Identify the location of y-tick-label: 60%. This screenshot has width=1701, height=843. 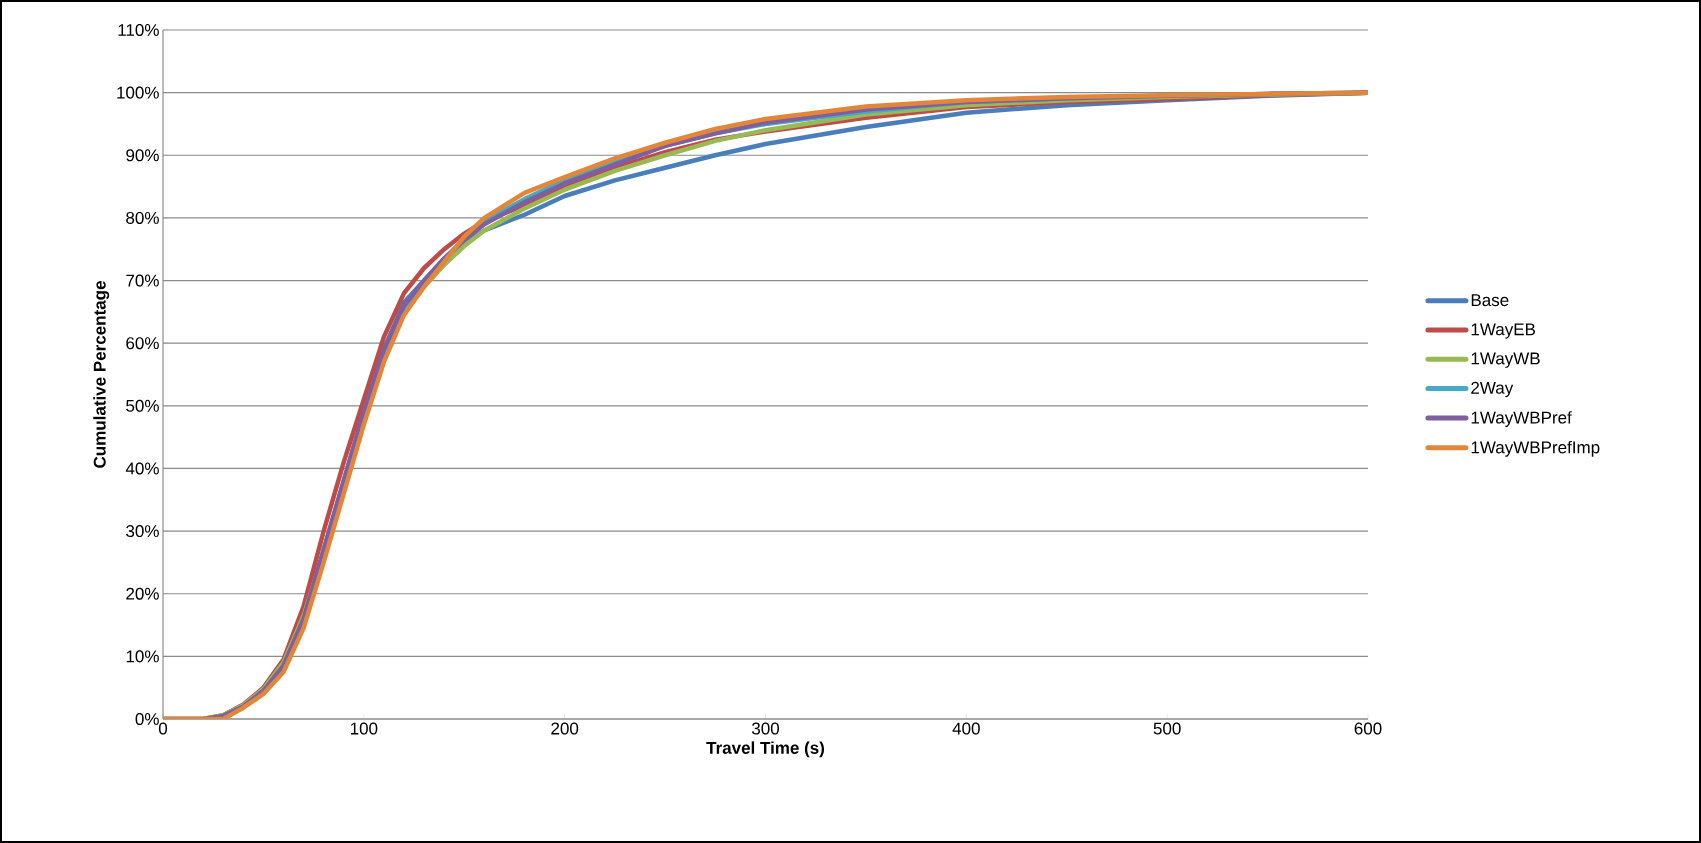
(142, 343).